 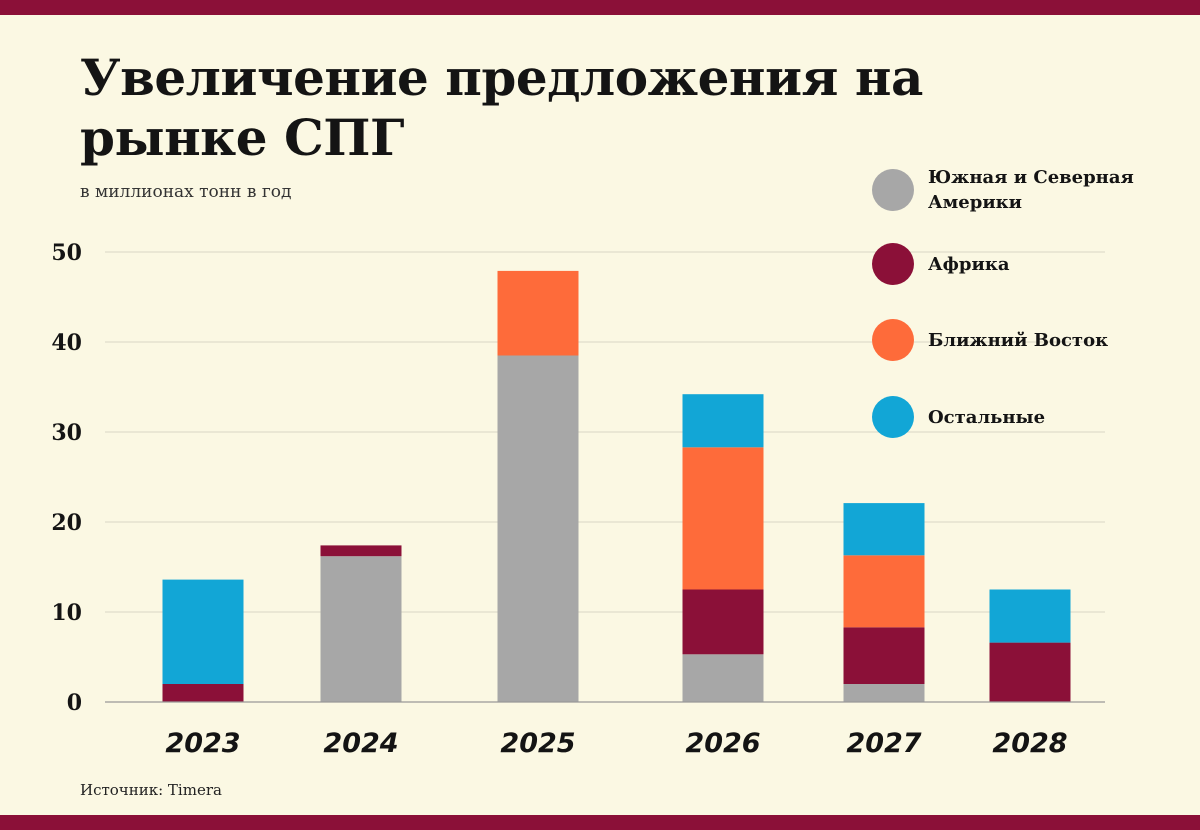 I want to click on x-tick-label-2025: 2025, so click(x=537, y=743).